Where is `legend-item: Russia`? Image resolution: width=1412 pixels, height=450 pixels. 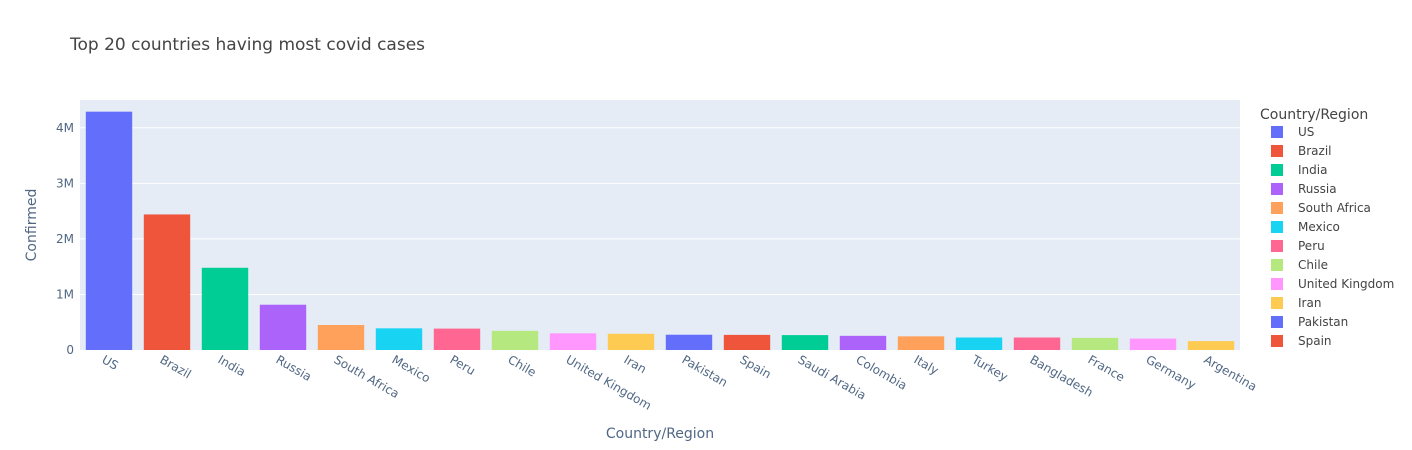 legend-item: Russia is located at coordinates (1304, 189).